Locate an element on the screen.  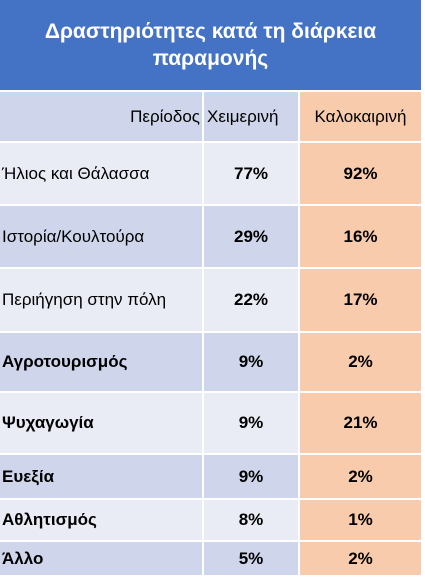
row-summer-value: 21% is located at coordinates (360, 423).